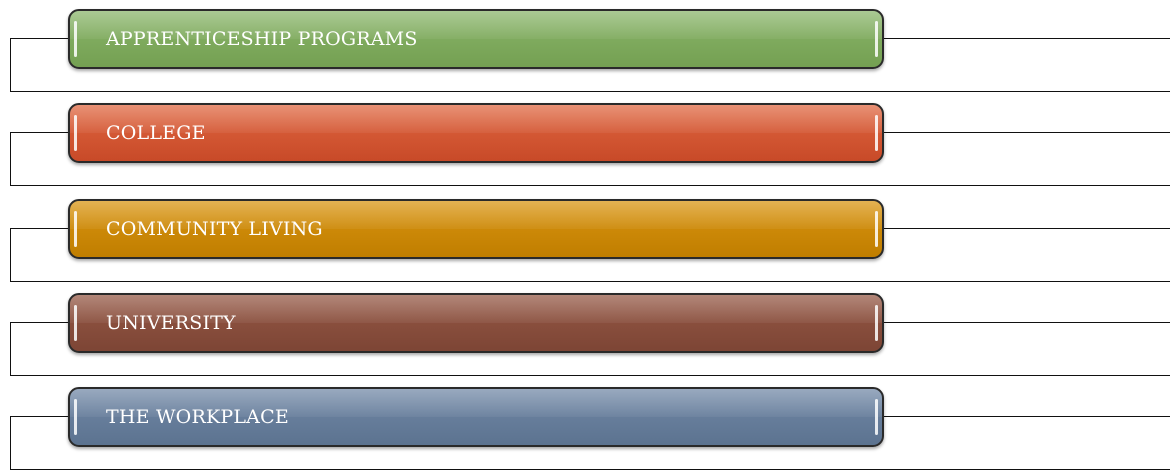  What do you see at coordinates (262, 39) in the screenshot?
I see `item-label: APPRENTICESHIP PROGRAMS` at bounding box center [262, 39].